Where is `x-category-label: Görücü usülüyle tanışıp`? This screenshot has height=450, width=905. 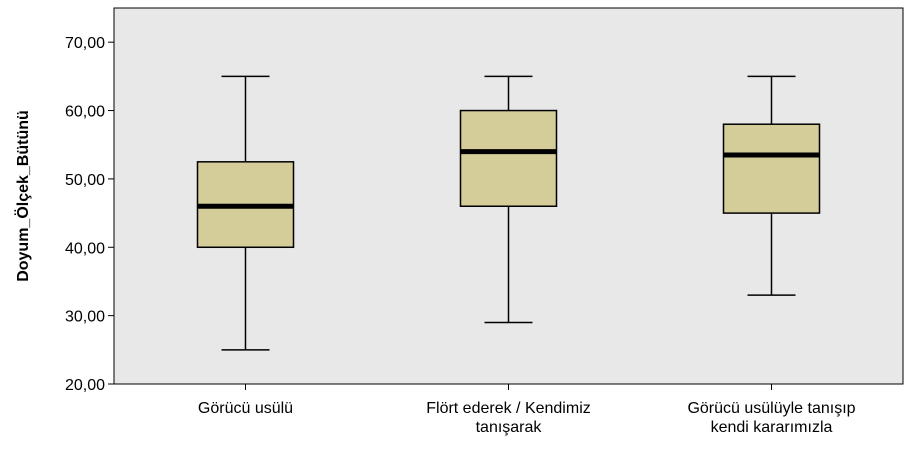 x-category-label: Görücü usülüyle tanışıp is located at coordinates (771, 408).